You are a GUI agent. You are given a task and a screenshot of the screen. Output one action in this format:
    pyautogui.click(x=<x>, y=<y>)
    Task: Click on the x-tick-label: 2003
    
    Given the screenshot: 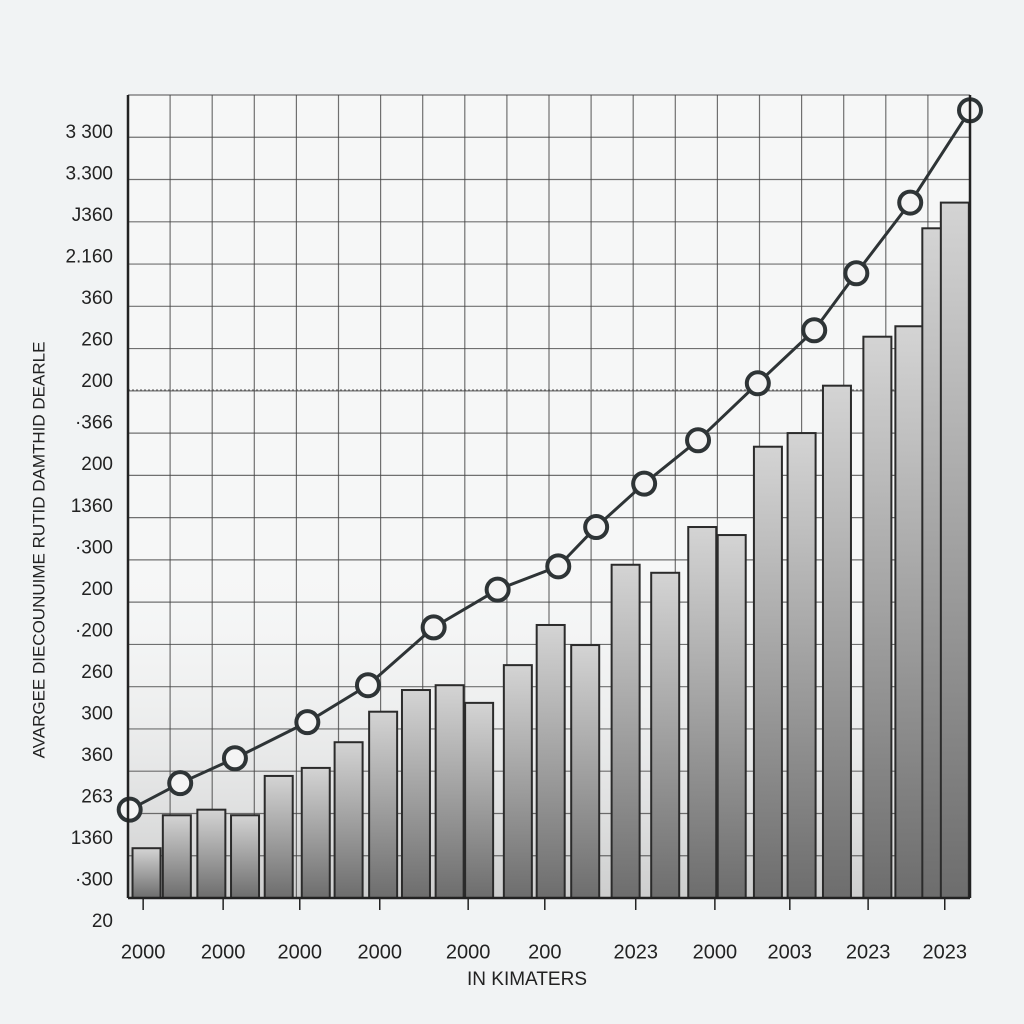 What is the action you would take?
    pyautogui.click(x=790, y=952)
    